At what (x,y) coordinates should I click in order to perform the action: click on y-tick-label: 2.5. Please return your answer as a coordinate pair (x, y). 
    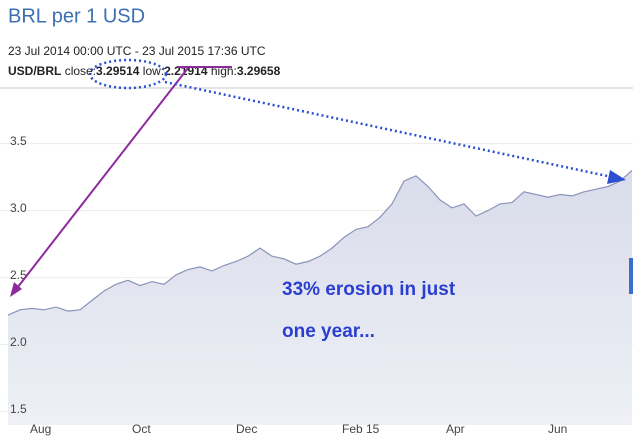
    Looking at the image, I should click on (18, 275).